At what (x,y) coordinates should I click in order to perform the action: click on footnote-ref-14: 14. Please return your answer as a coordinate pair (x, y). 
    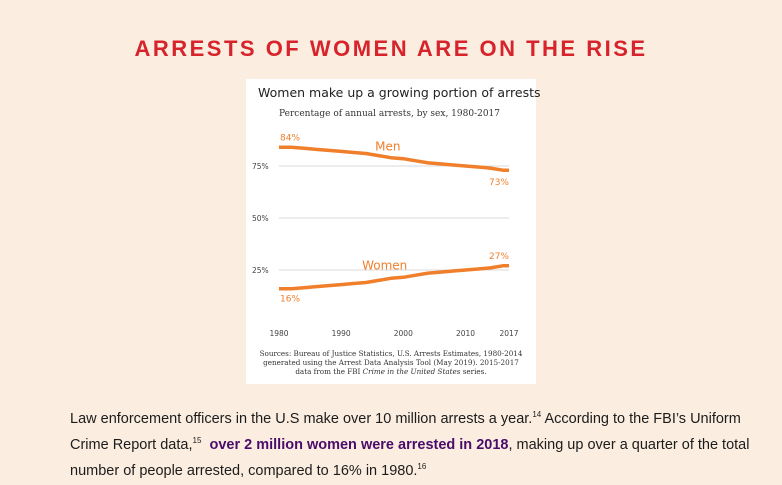
    Looking at the image, I should click on (537, 414).